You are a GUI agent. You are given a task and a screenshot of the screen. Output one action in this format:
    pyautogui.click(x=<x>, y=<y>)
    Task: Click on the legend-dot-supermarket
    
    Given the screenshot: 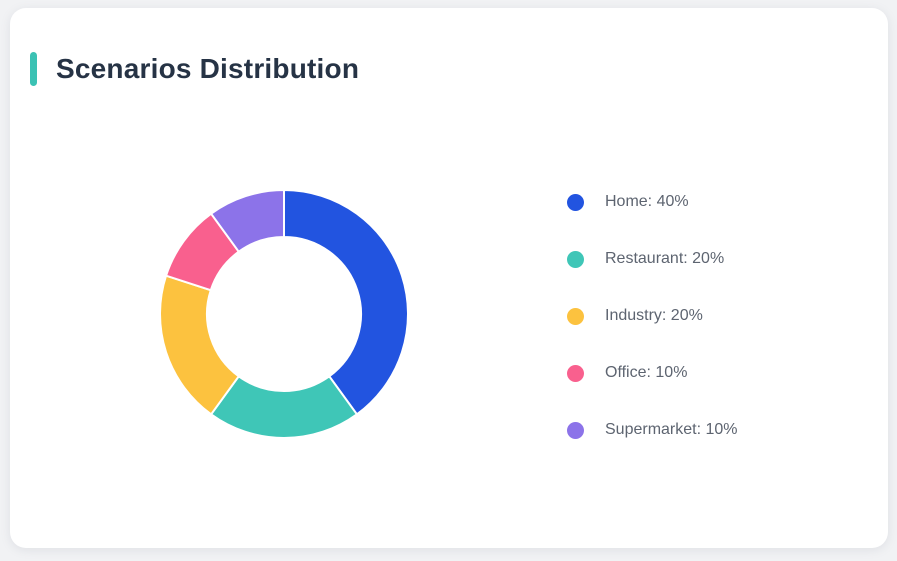 What is the action you would take?
    pyautogui.click(x=575, y=430)
    